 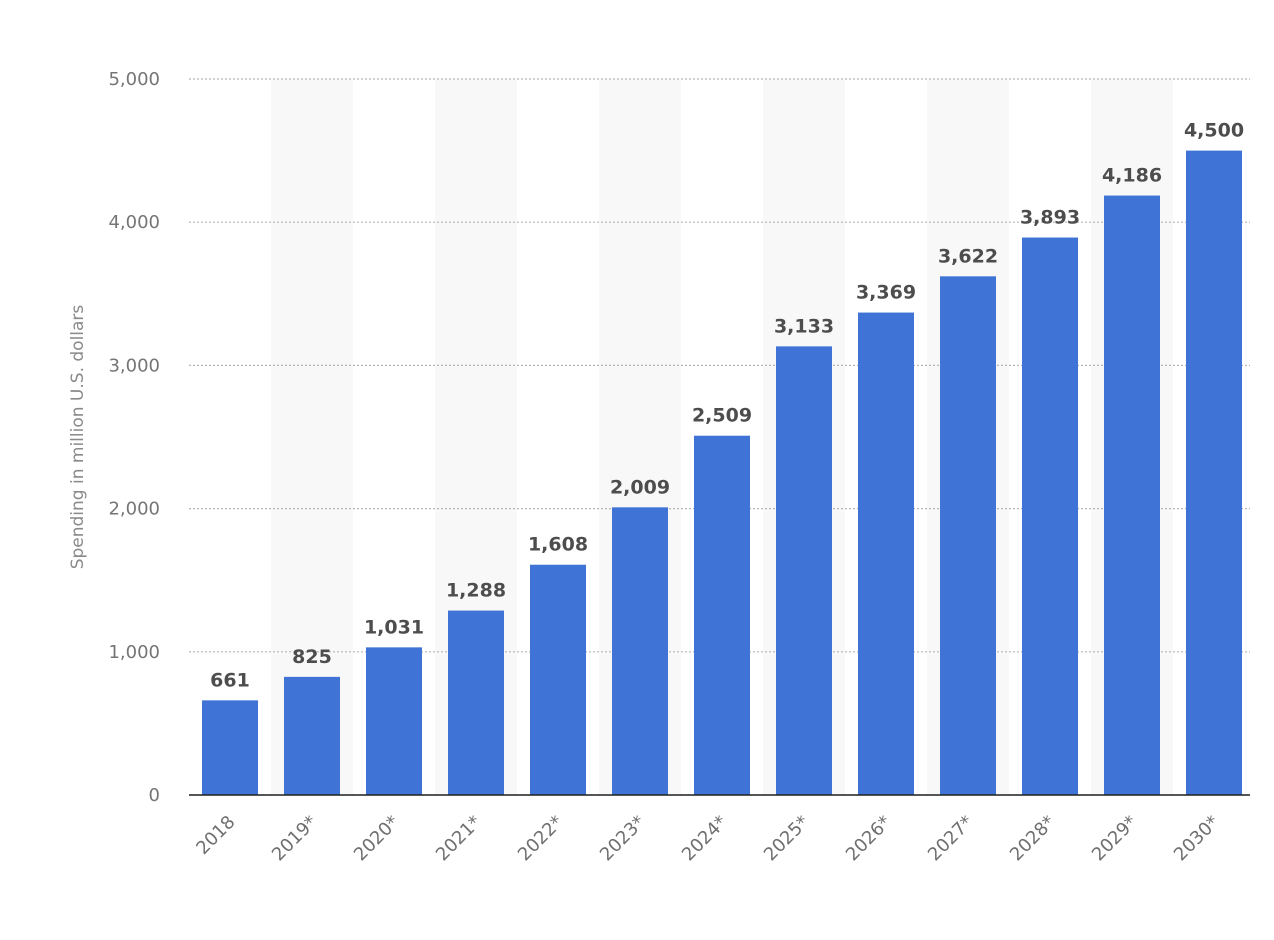 What do you see at coordinates (558, 679) in the screenshot?
I see `bar-2022` at bounding box center [558, 679].